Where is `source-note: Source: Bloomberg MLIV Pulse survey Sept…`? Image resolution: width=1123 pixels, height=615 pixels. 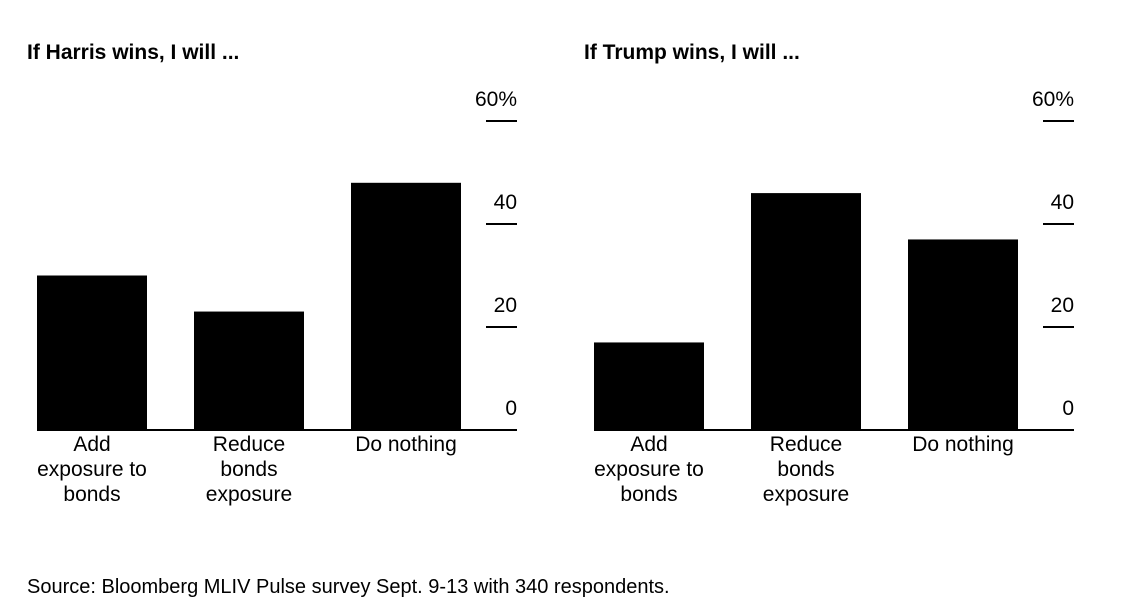 source-note: Source: Bloomberg MLIV Pulse survey Sept… is located at coordinates (348, 587).